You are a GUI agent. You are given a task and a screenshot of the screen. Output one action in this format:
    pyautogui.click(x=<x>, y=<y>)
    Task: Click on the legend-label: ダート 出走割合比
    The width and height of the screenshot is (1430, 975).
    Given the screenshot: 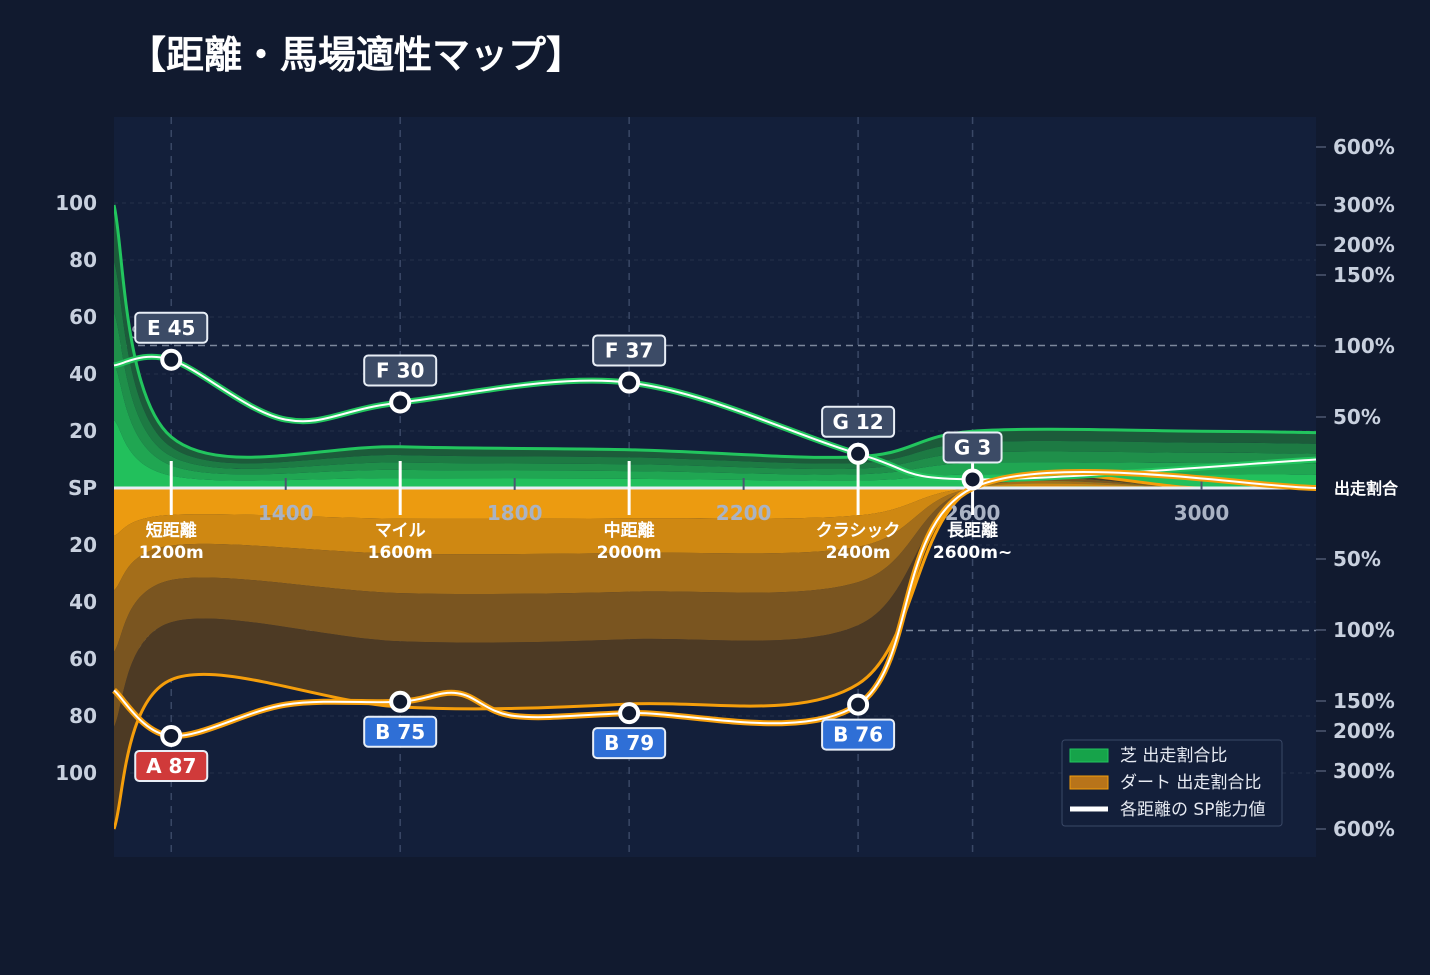 What is the action you would take?
    pyautogui.click(x=1190, y=783)
    